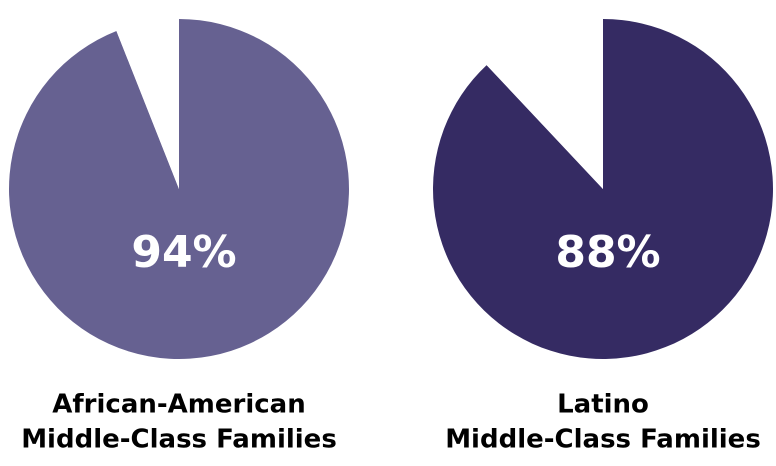  What do you see at coordinates (178, 405) in the screenshot?
I see `pie-caption: African-American` at bounding box center [178, 405].